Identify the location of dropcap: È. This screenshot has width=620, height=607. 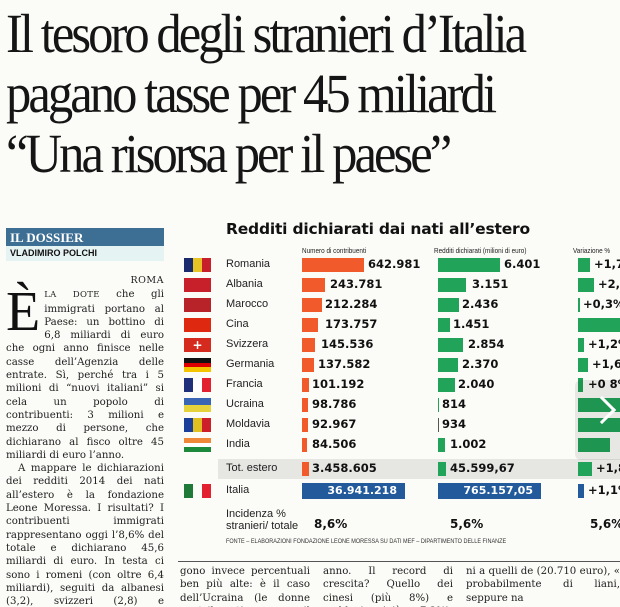
(23, 312).